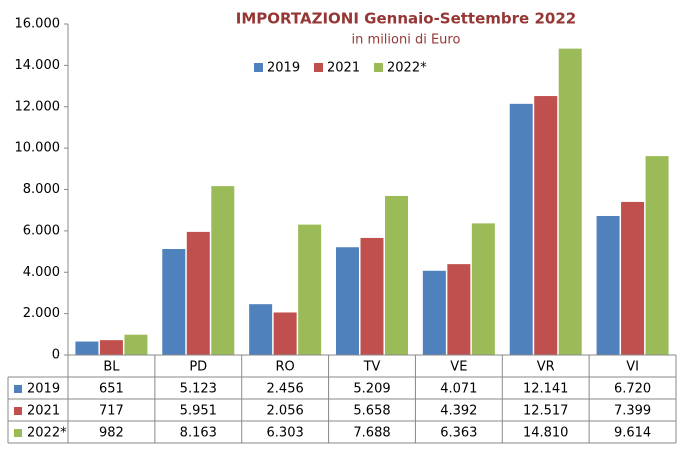 The width and height of the screenshot is (678, 451). I want to click on table-cell: 717, so click(111, 411).